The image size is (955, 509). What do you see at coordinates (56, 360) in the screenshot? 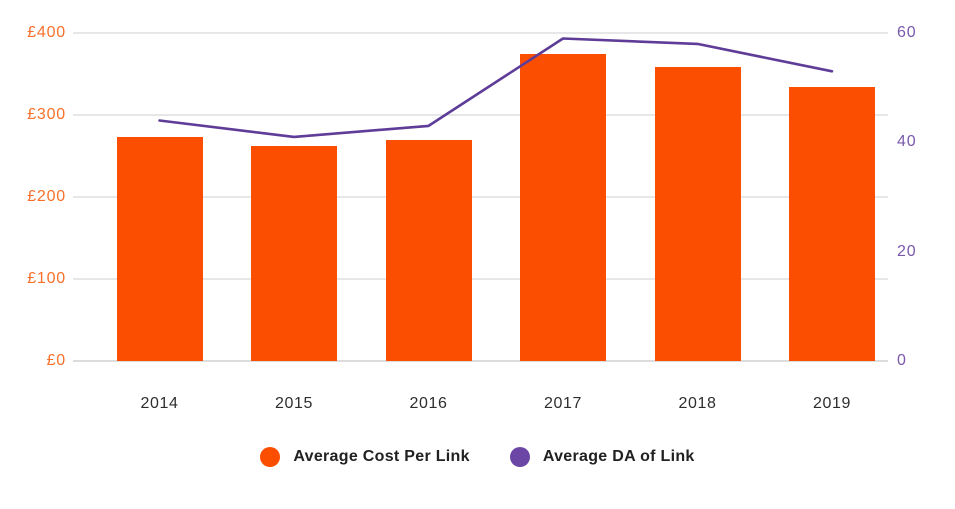
I see `left-axis-tick: £0` at bounding box center [56, 360].